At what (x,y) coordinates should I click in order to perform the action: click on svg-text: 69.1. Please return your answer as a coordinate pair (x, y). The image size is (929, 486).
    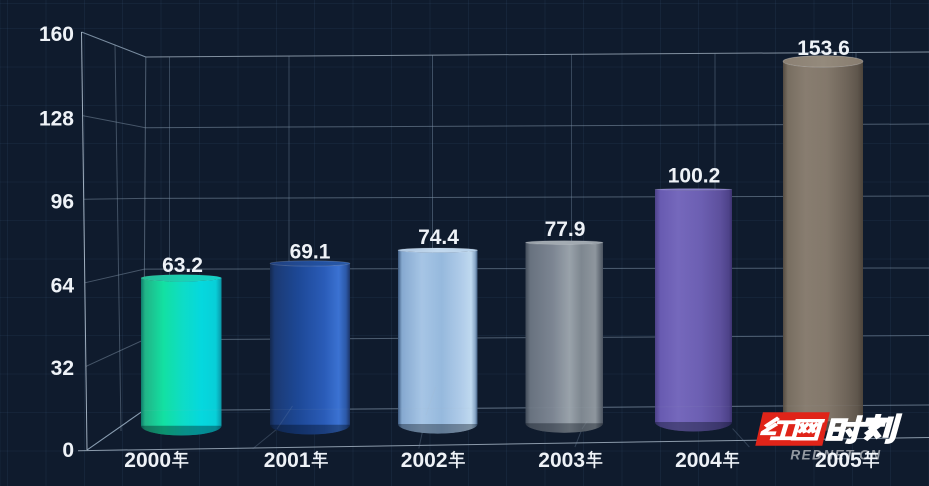
    Looking at the image, I should click on (310, 252).